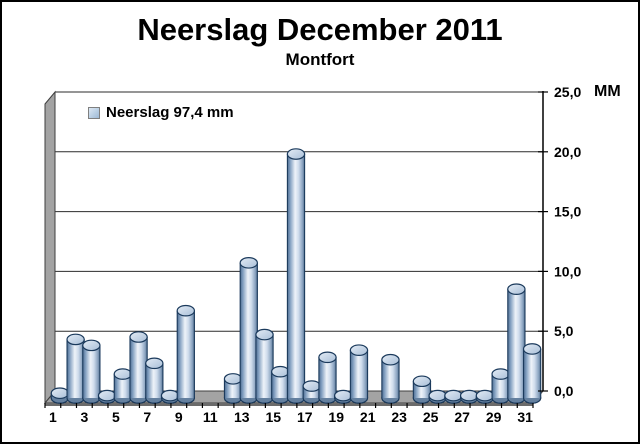 This screenshot has height=444, width=640. What do you see at coordinates (320, 29) in the screenshot?
I see `chart-title: Neerslag December 2011` at bounding box center [320, 29].